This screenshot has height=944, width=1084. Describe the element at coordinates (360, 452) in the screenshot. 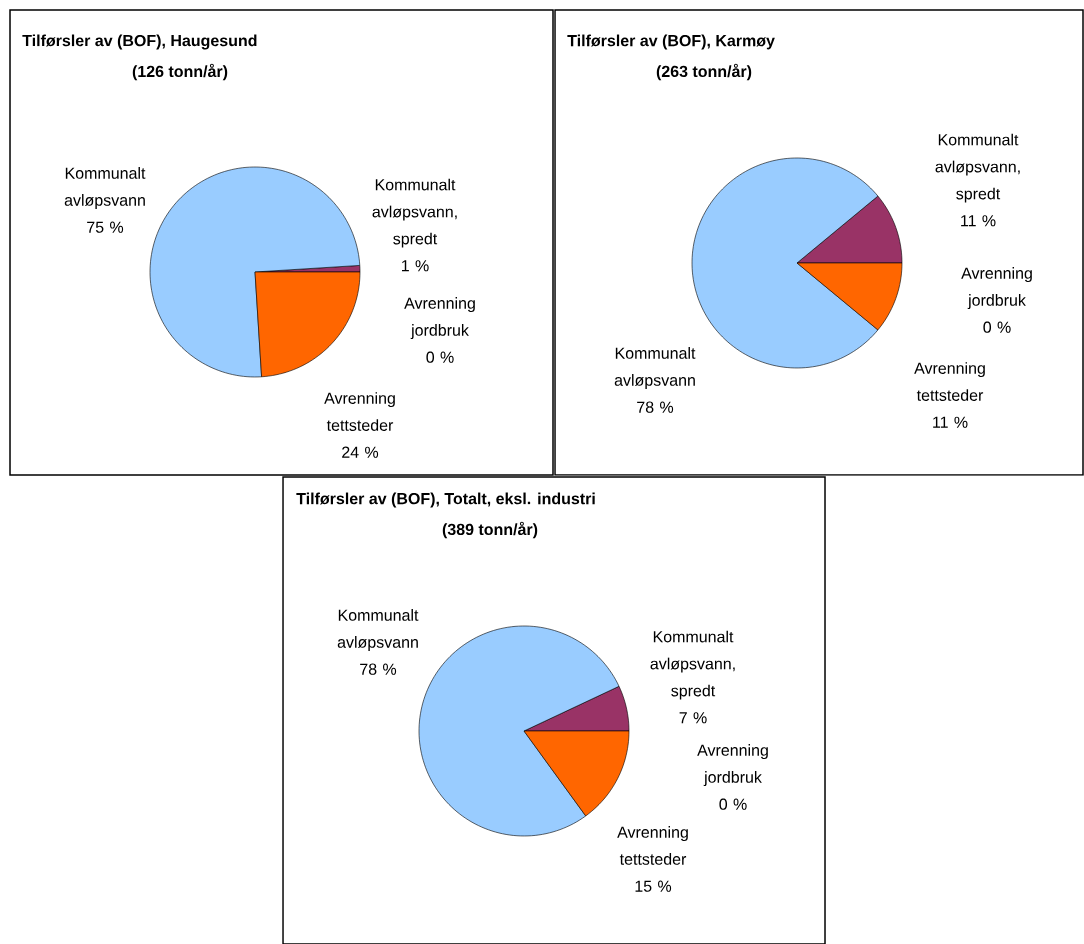

I see `data-label: 24 %` at that location.